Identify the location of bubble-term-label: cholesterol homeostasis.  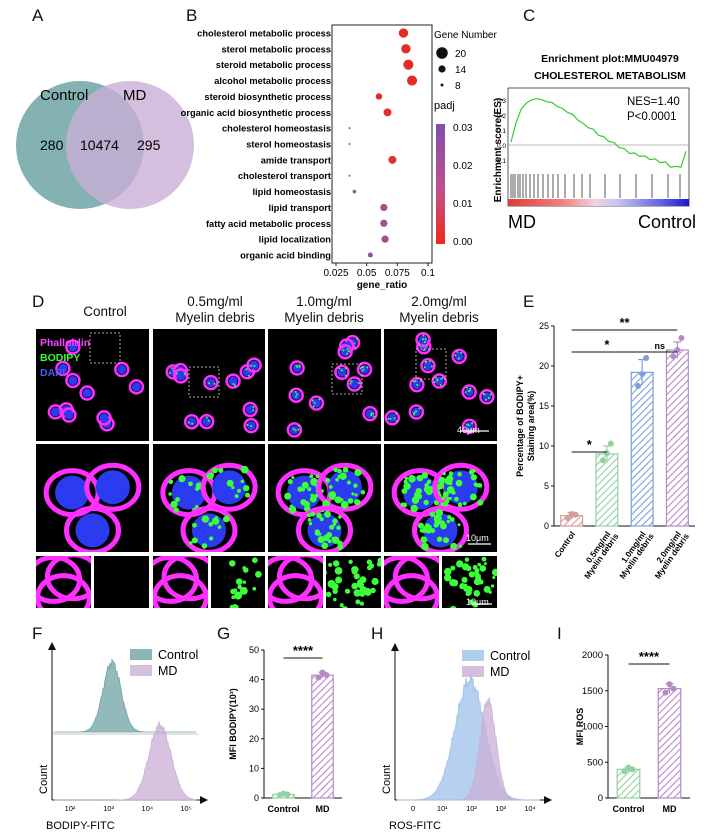
(276, 129).